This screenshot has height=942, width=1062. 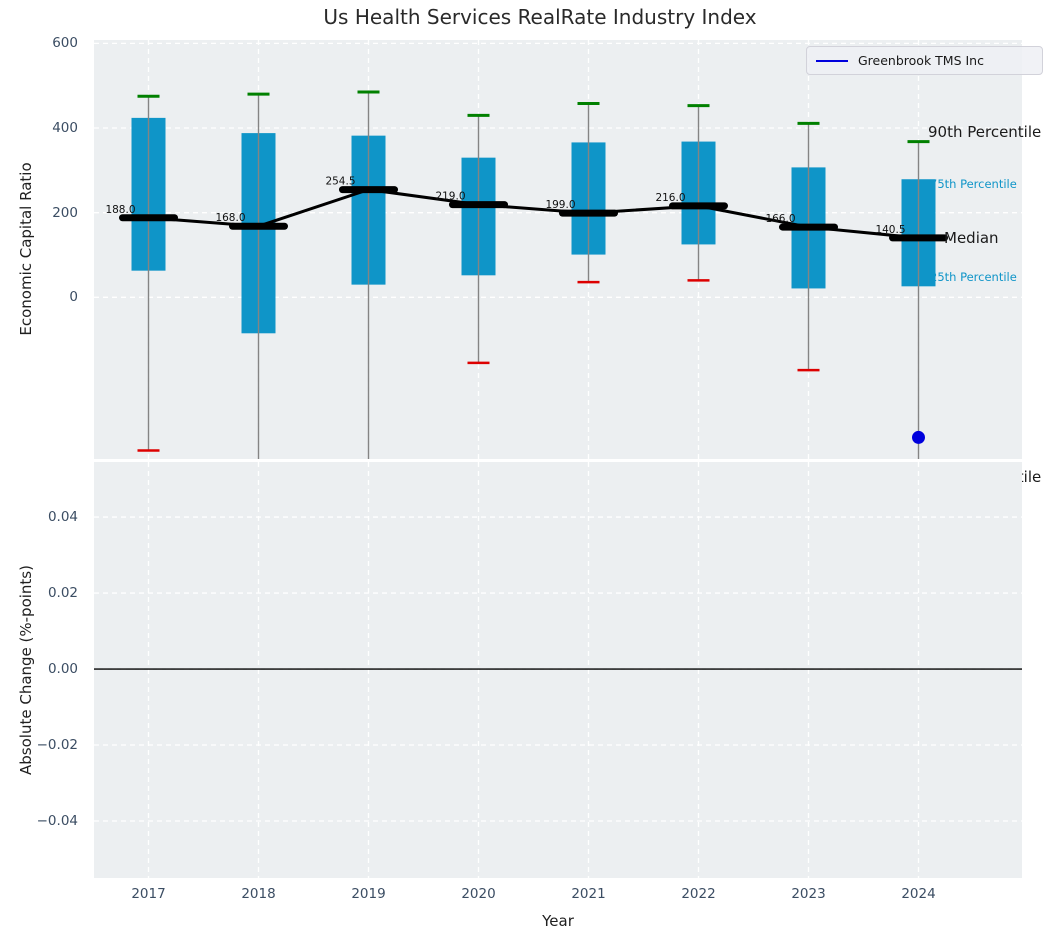 What do you see at coordinates (57, 821) in the screenshot?
I see `ytick-bottom-−0.04: −0.04` at bounding box center [57, 821].